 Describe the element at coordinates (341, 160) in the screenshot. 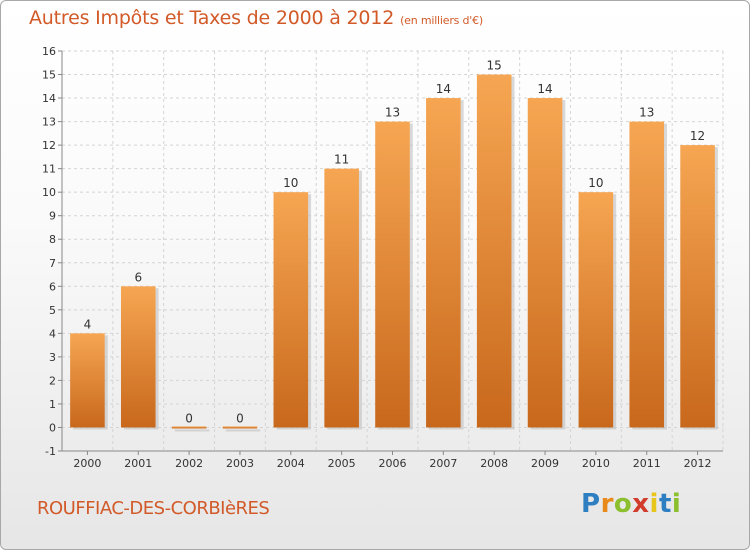

I see `data-label: 11` at that location.